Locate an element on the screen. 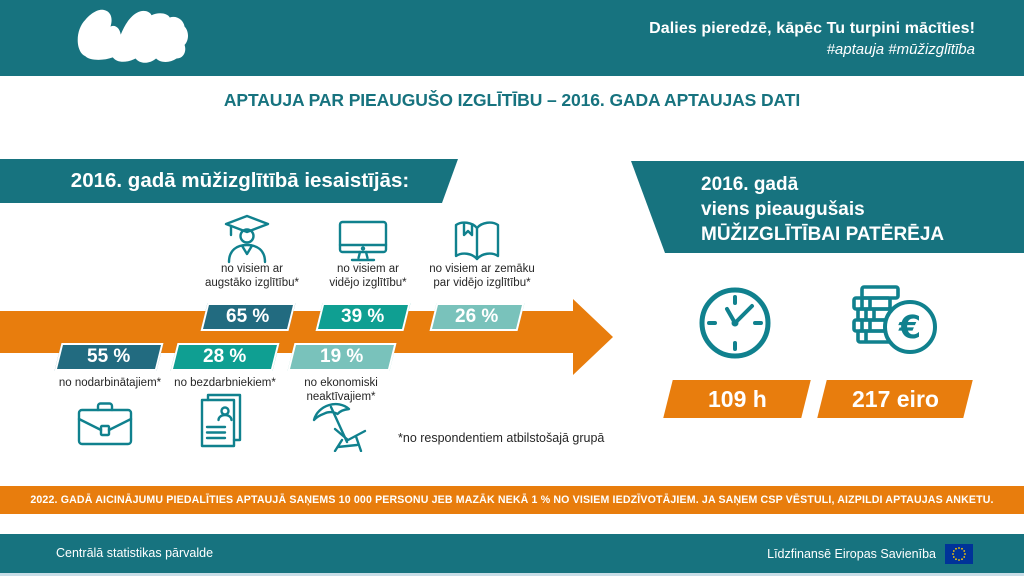 This screenshot has height=576, width=1024. bottom-strip is located at coordinates (512, 574).